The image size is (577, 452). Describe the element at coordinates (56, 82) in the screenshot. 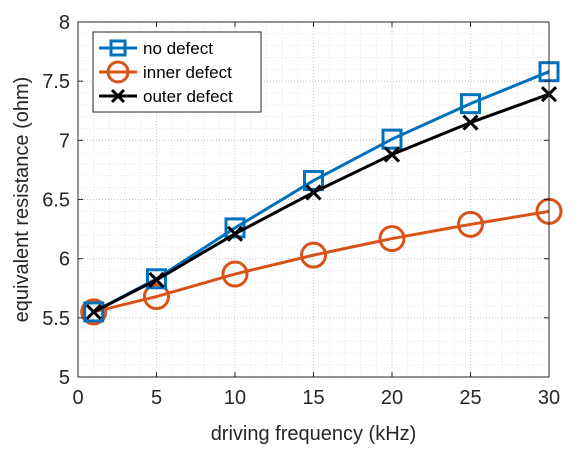

I see `y-tick-label: 7.5` at that location.